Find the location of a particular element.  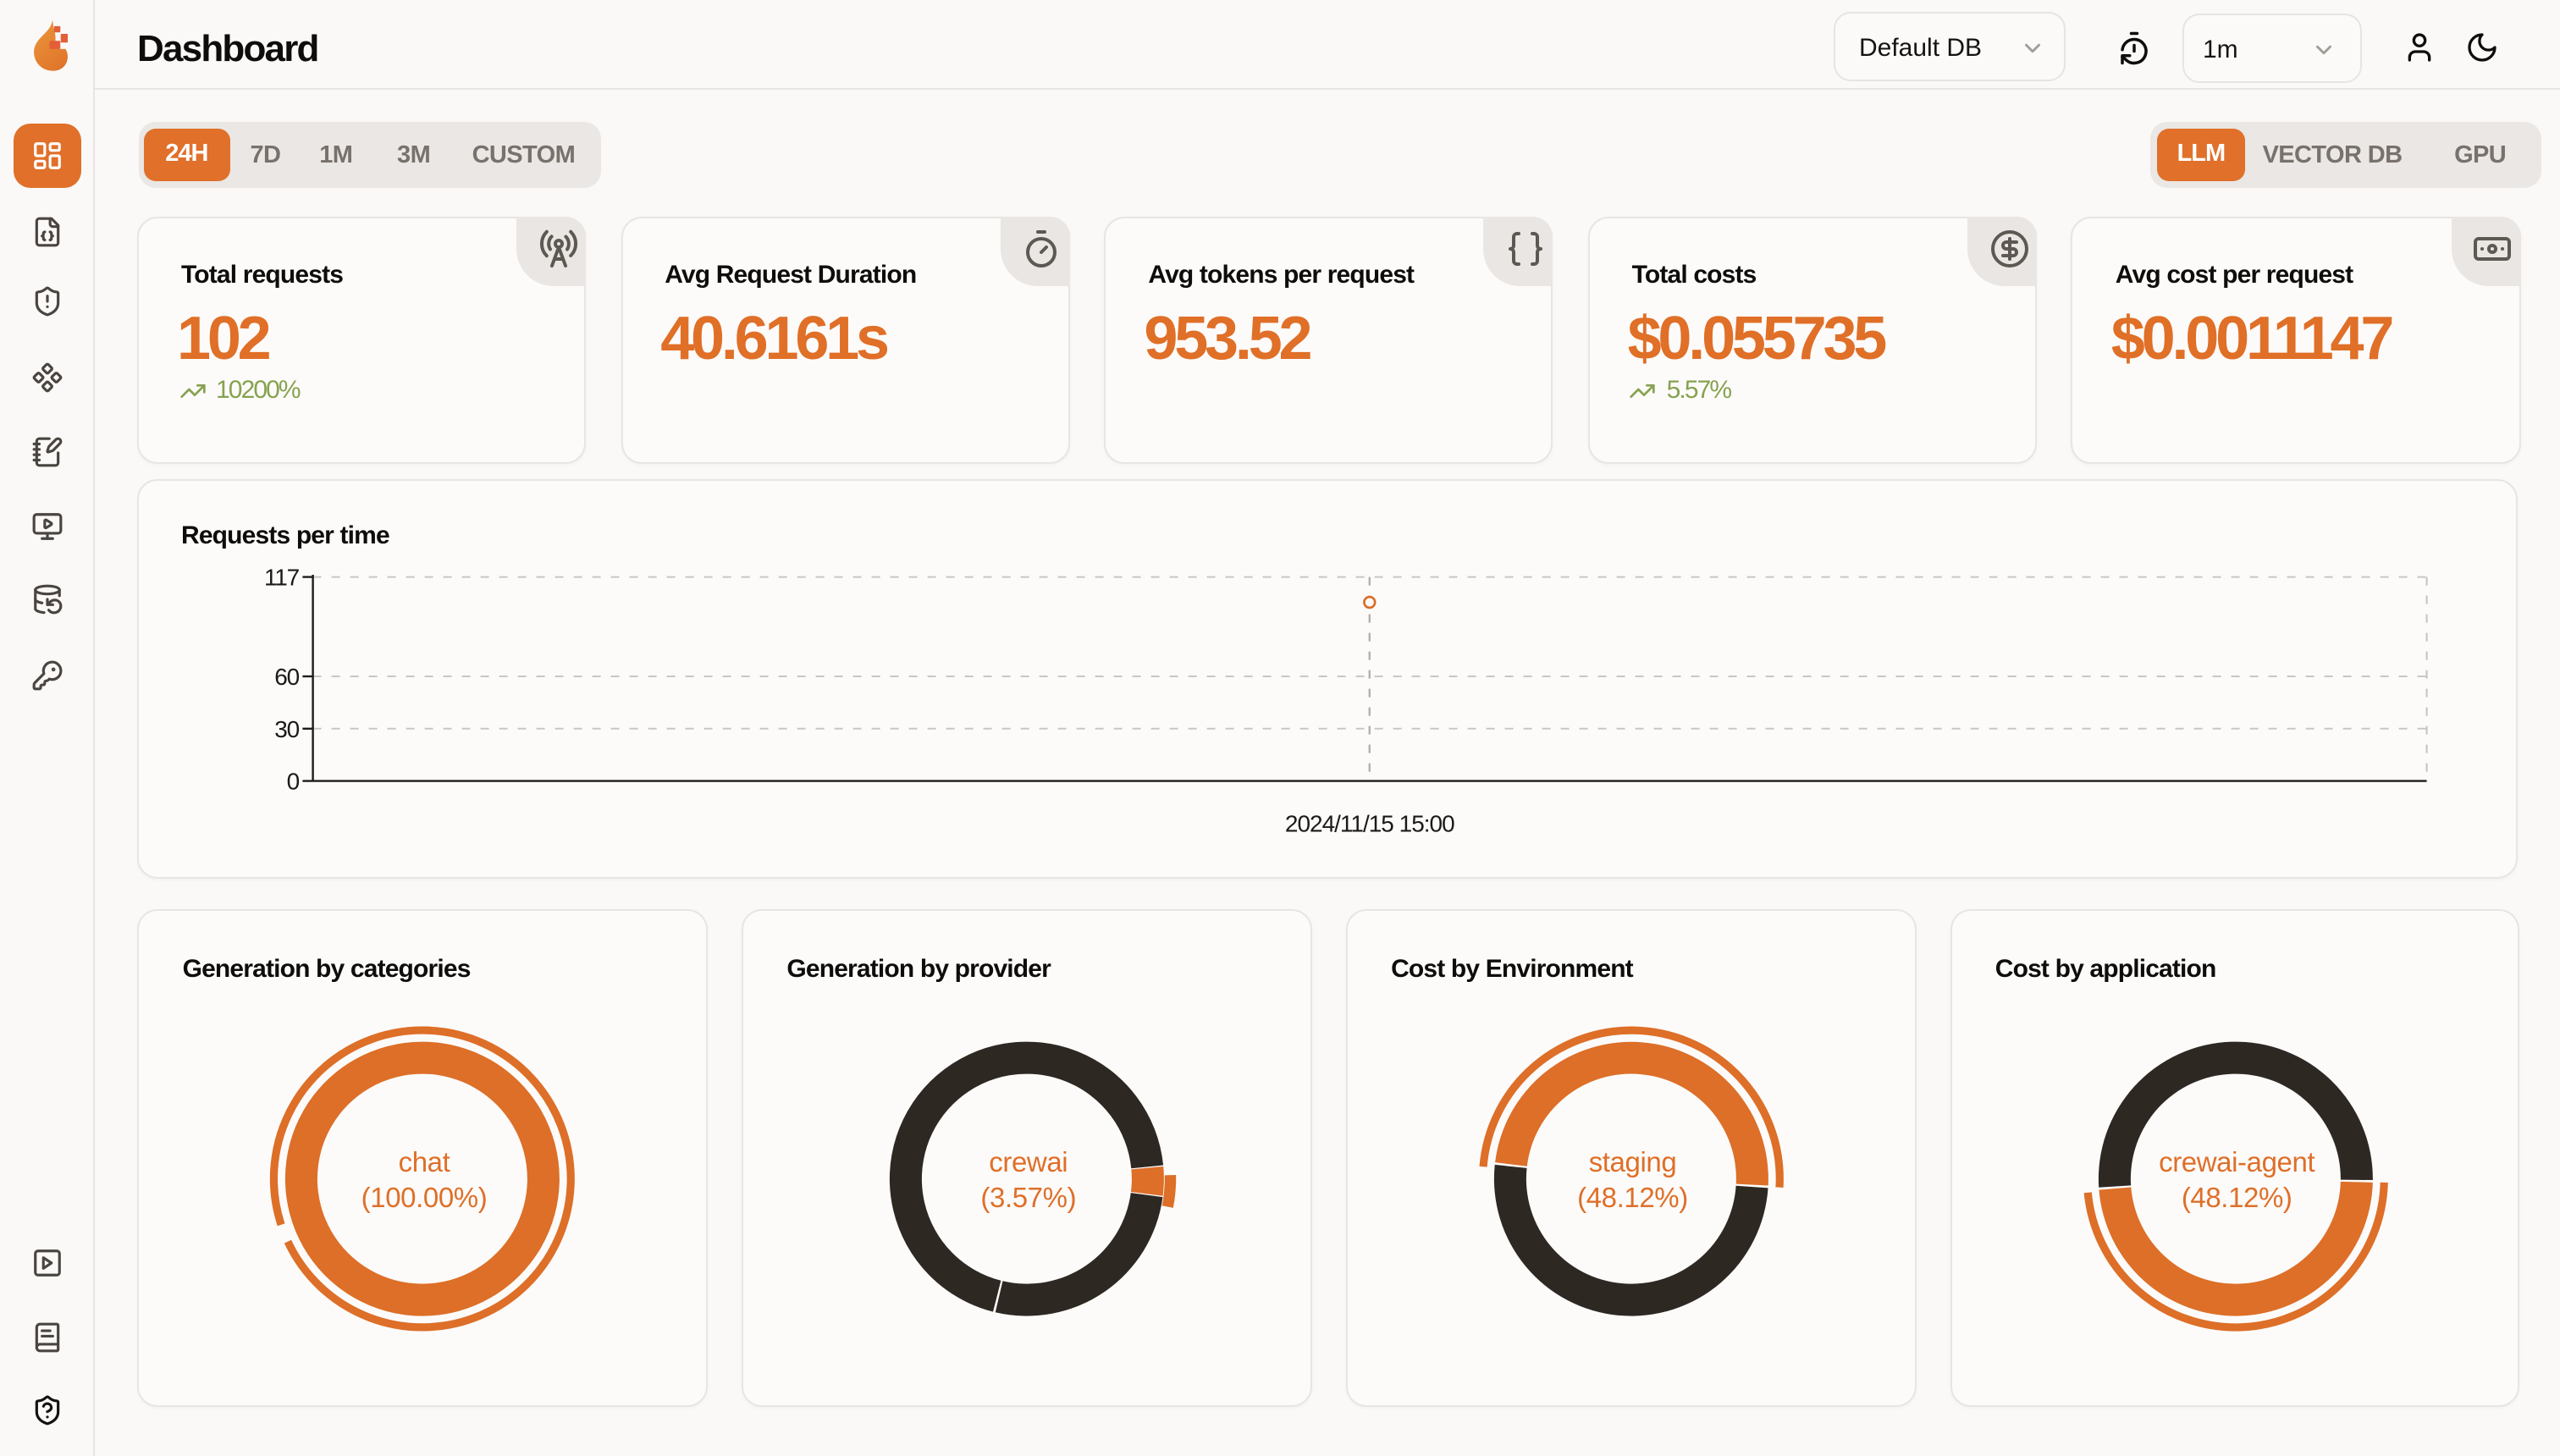

svg-text: 60 is located at coordinates (286, 676).